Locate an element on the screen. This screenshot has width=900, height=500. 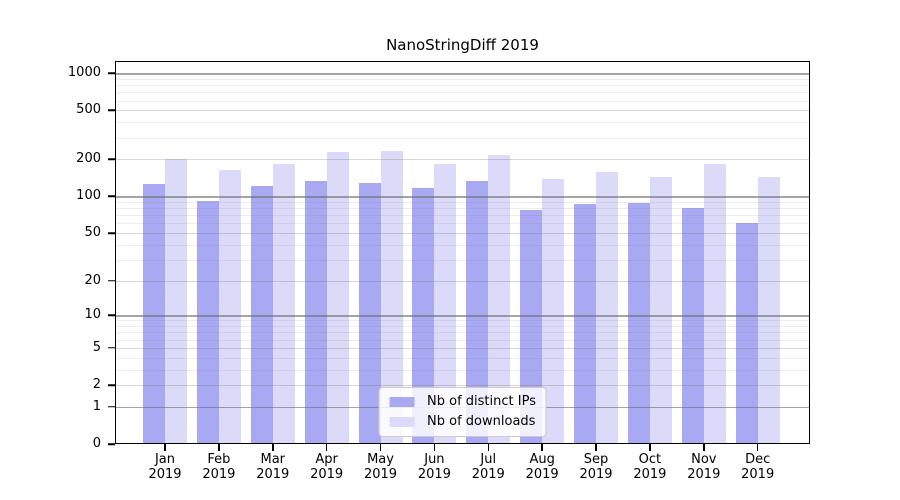
x-tick-label-sep: Sep 2019 is located at coordinates (596, 467).